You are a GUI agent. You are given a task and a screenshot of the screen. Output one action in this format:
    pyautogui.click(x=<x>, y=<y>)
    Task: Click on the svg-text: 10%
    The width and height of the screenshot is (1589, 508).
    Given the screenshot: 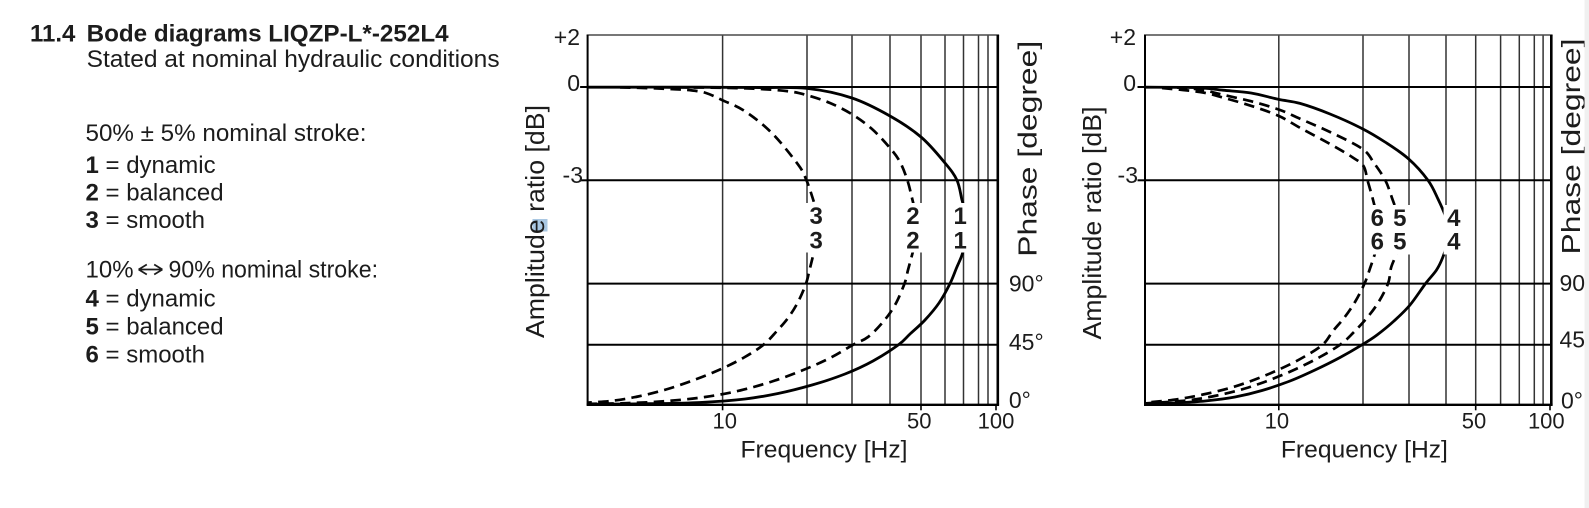 What is the action you would take?
    pyautogui.click(x=110, y=269)
    